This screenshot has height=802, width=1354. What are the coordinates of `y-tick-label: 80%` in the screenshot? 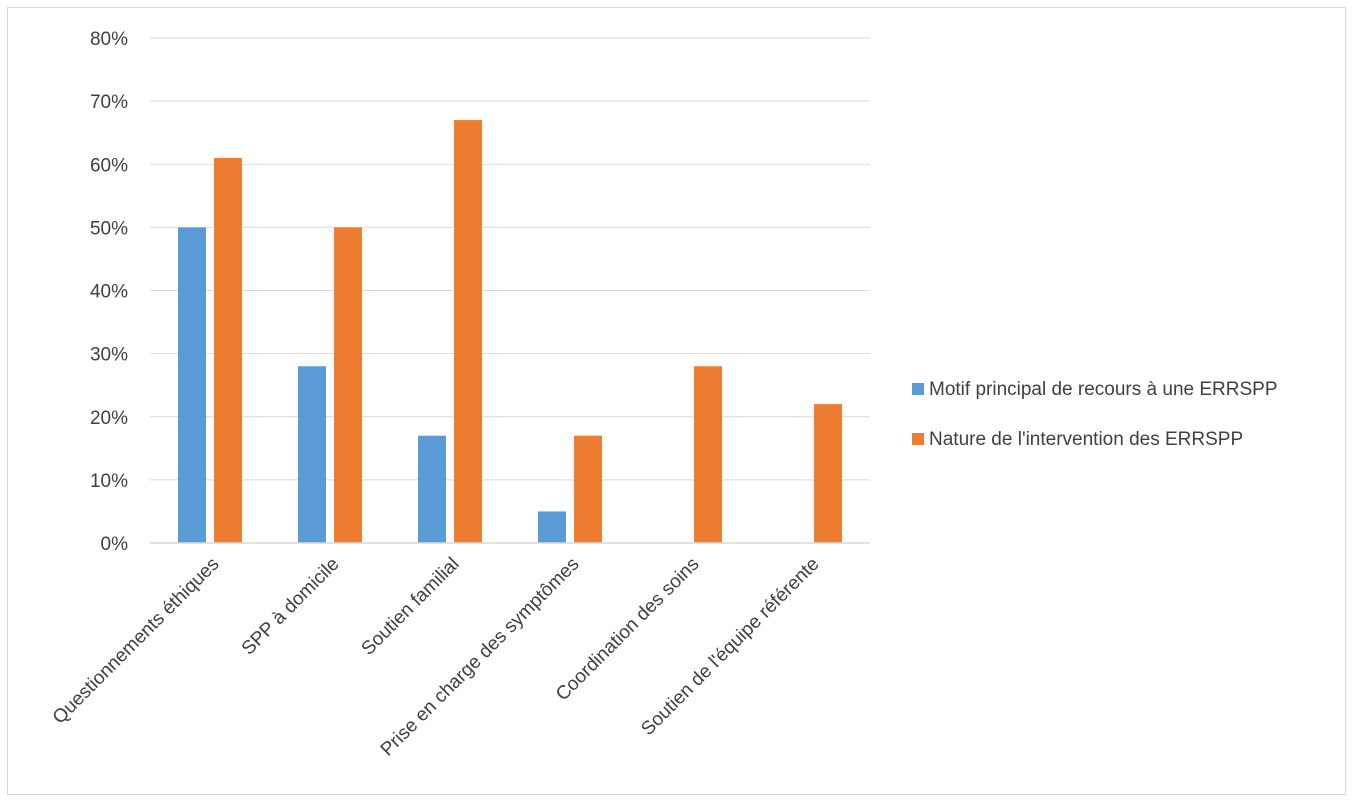 It's located at (109, 39).